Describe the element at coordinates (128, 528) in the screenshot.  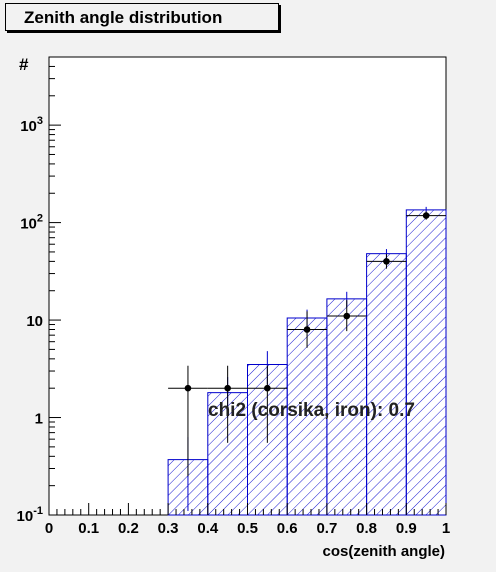
I see `x-tick-label: 0.2` at that location.